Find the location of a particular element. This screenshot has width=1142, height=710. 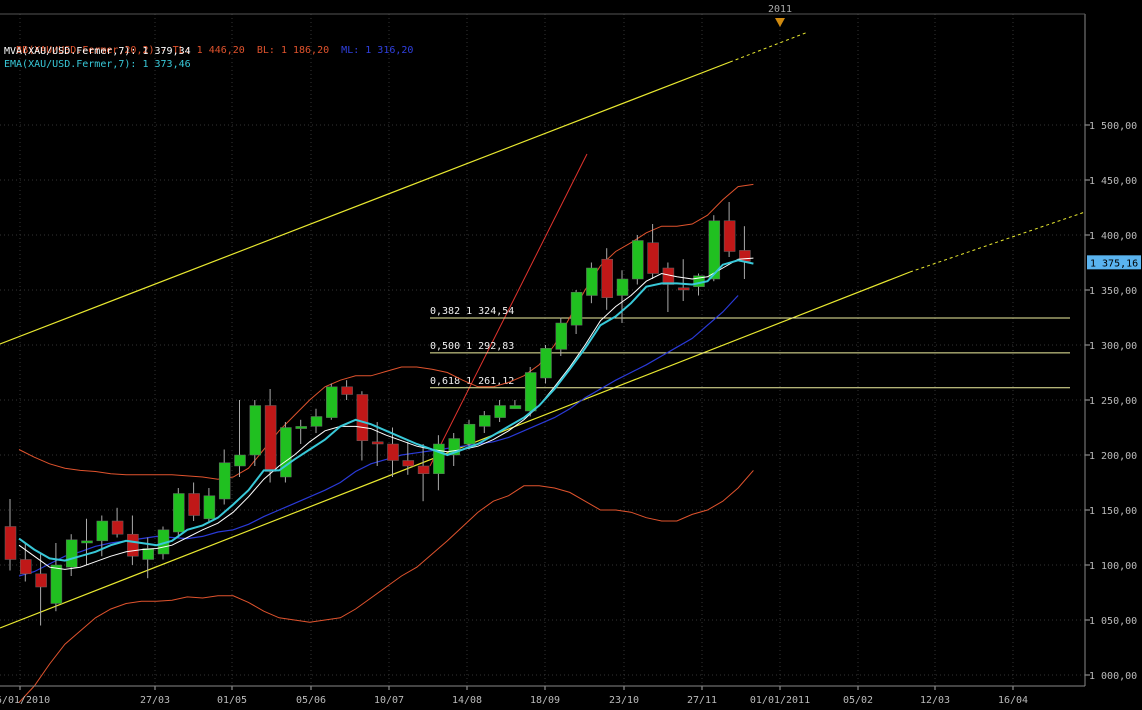

legend-mva: MVA(XAU/USD.Fermer,7): 1 379,34 is located at coordinates (97, 52).